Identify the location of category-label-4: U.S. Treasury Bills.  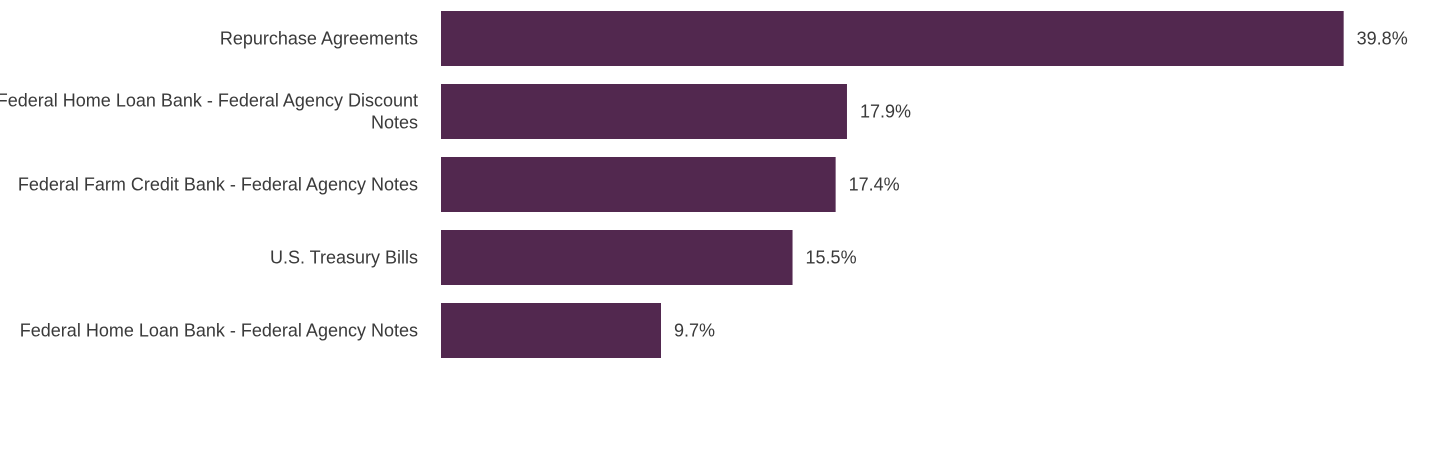
(344, 258).